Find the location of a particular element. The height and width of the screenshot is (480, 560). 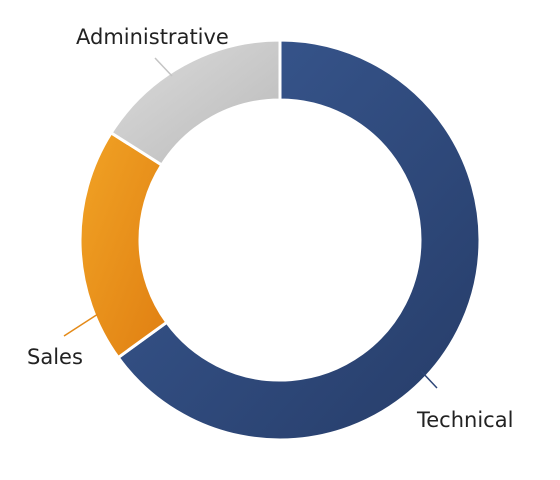

leader-line-sales is located at coordinates (81, 325).